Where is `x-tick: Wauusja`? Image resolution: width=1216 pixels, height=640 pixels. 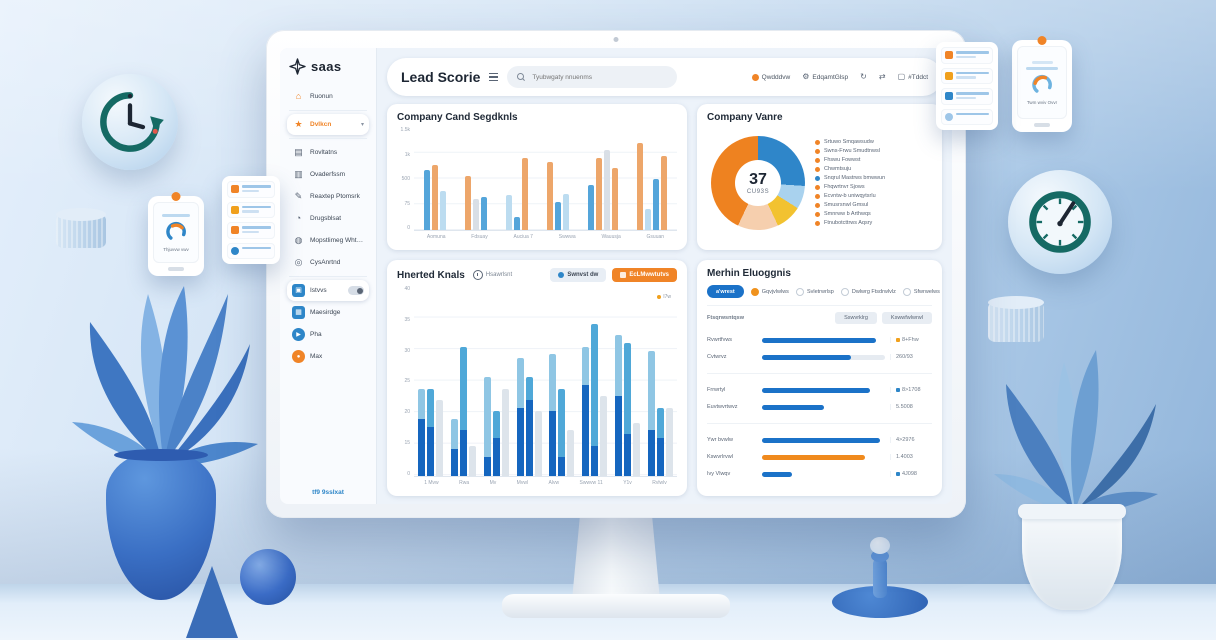
x-tick: Wauusja is located at coordinates (611, 236).